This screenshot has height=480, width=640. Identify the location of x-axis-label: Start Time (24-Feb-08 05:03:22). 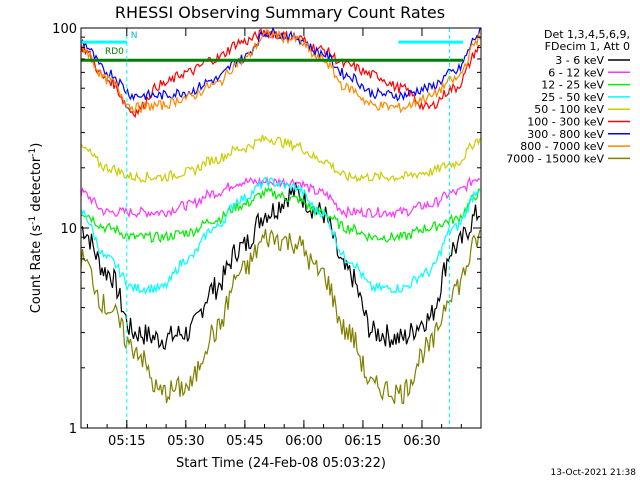
(281, 463).